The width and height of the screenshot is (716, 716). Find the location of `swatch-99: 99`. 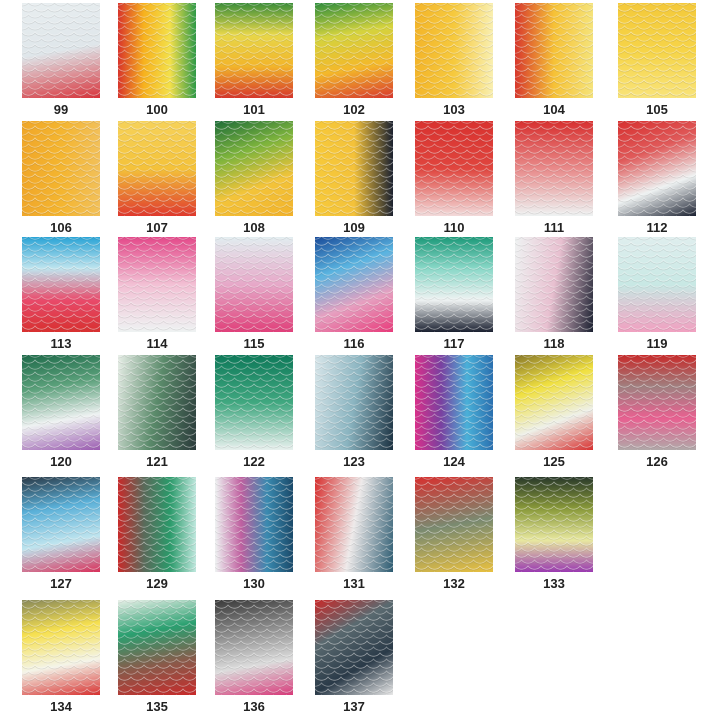

swatch-99: 99 is located at coordinates (61, 60).